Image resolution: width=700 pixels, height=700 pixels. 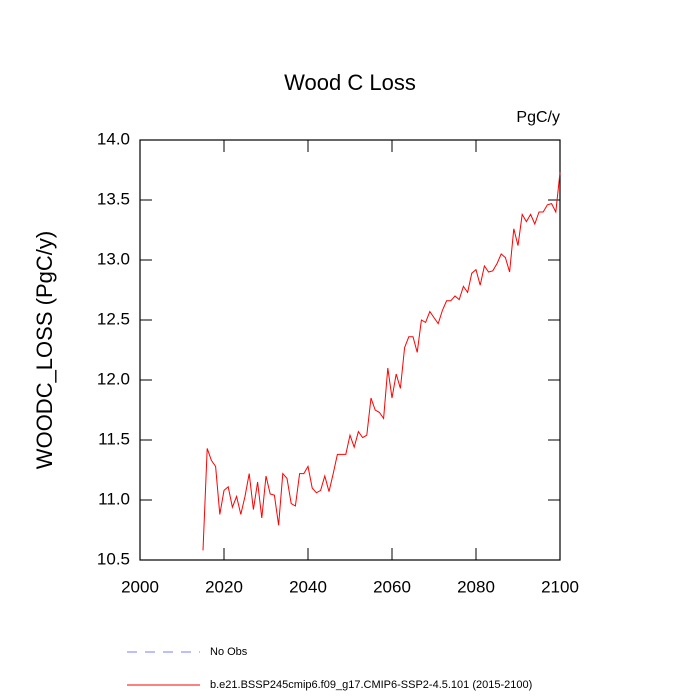 What do you see at coordinates (113, 258) in the screenshot?
I see `y-tick-label: 13.0` at bounding box center [113, 258].